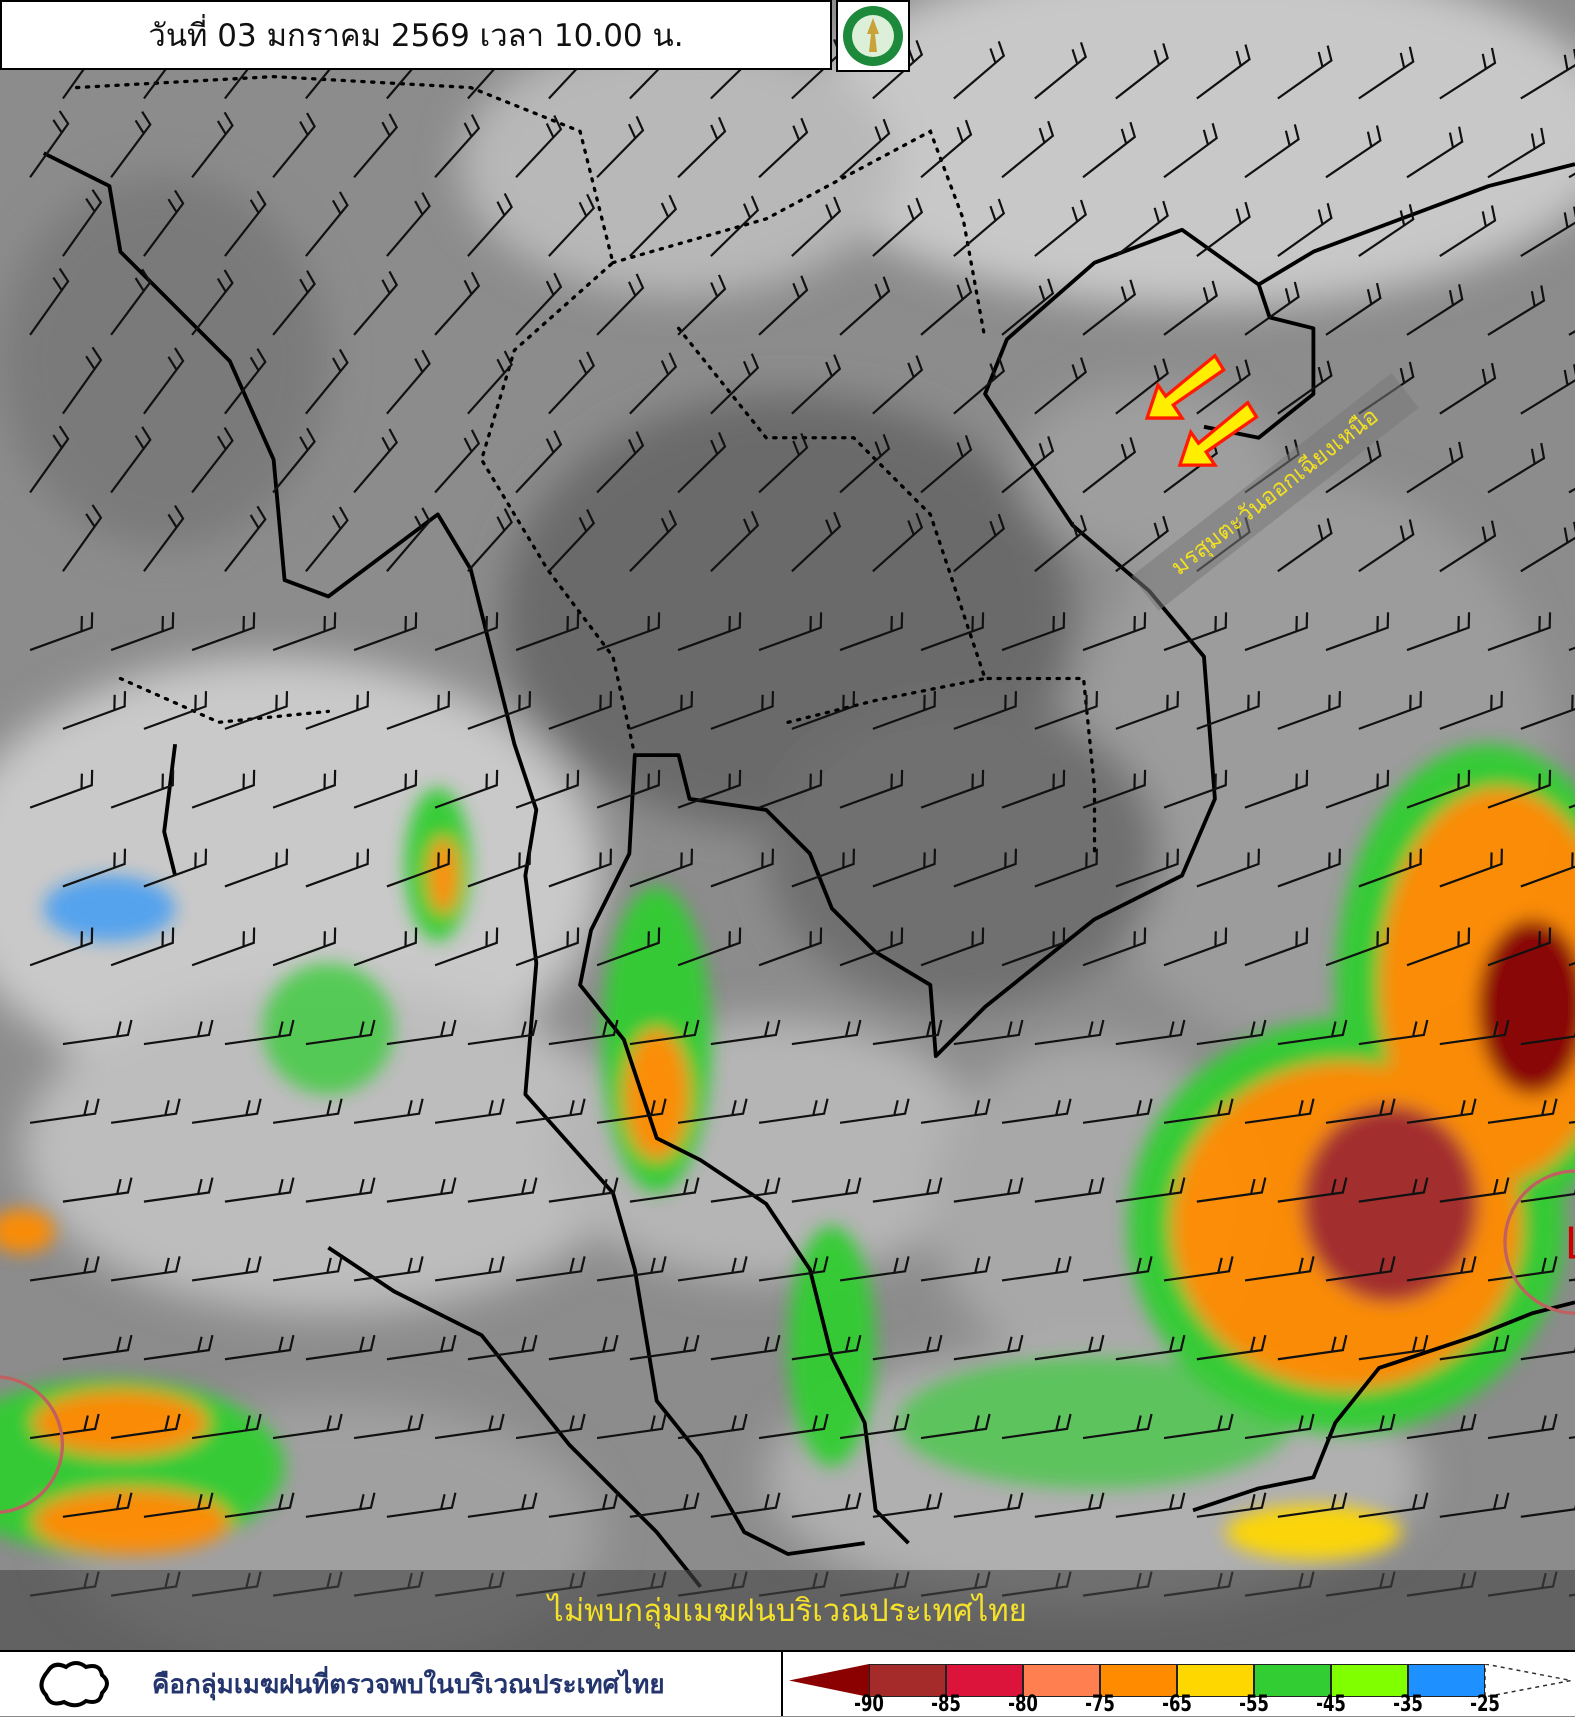  I want to click on colorbar-tick-label: -35, so click(1408, 1704).